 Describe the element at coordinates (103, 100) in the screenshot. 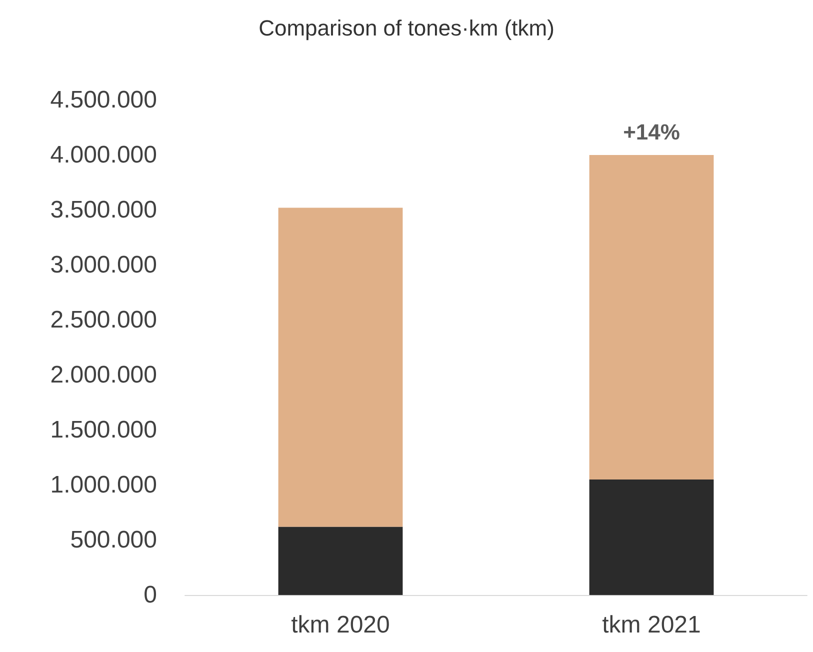

I see `y-tick-label: 4.500.000` at that location.